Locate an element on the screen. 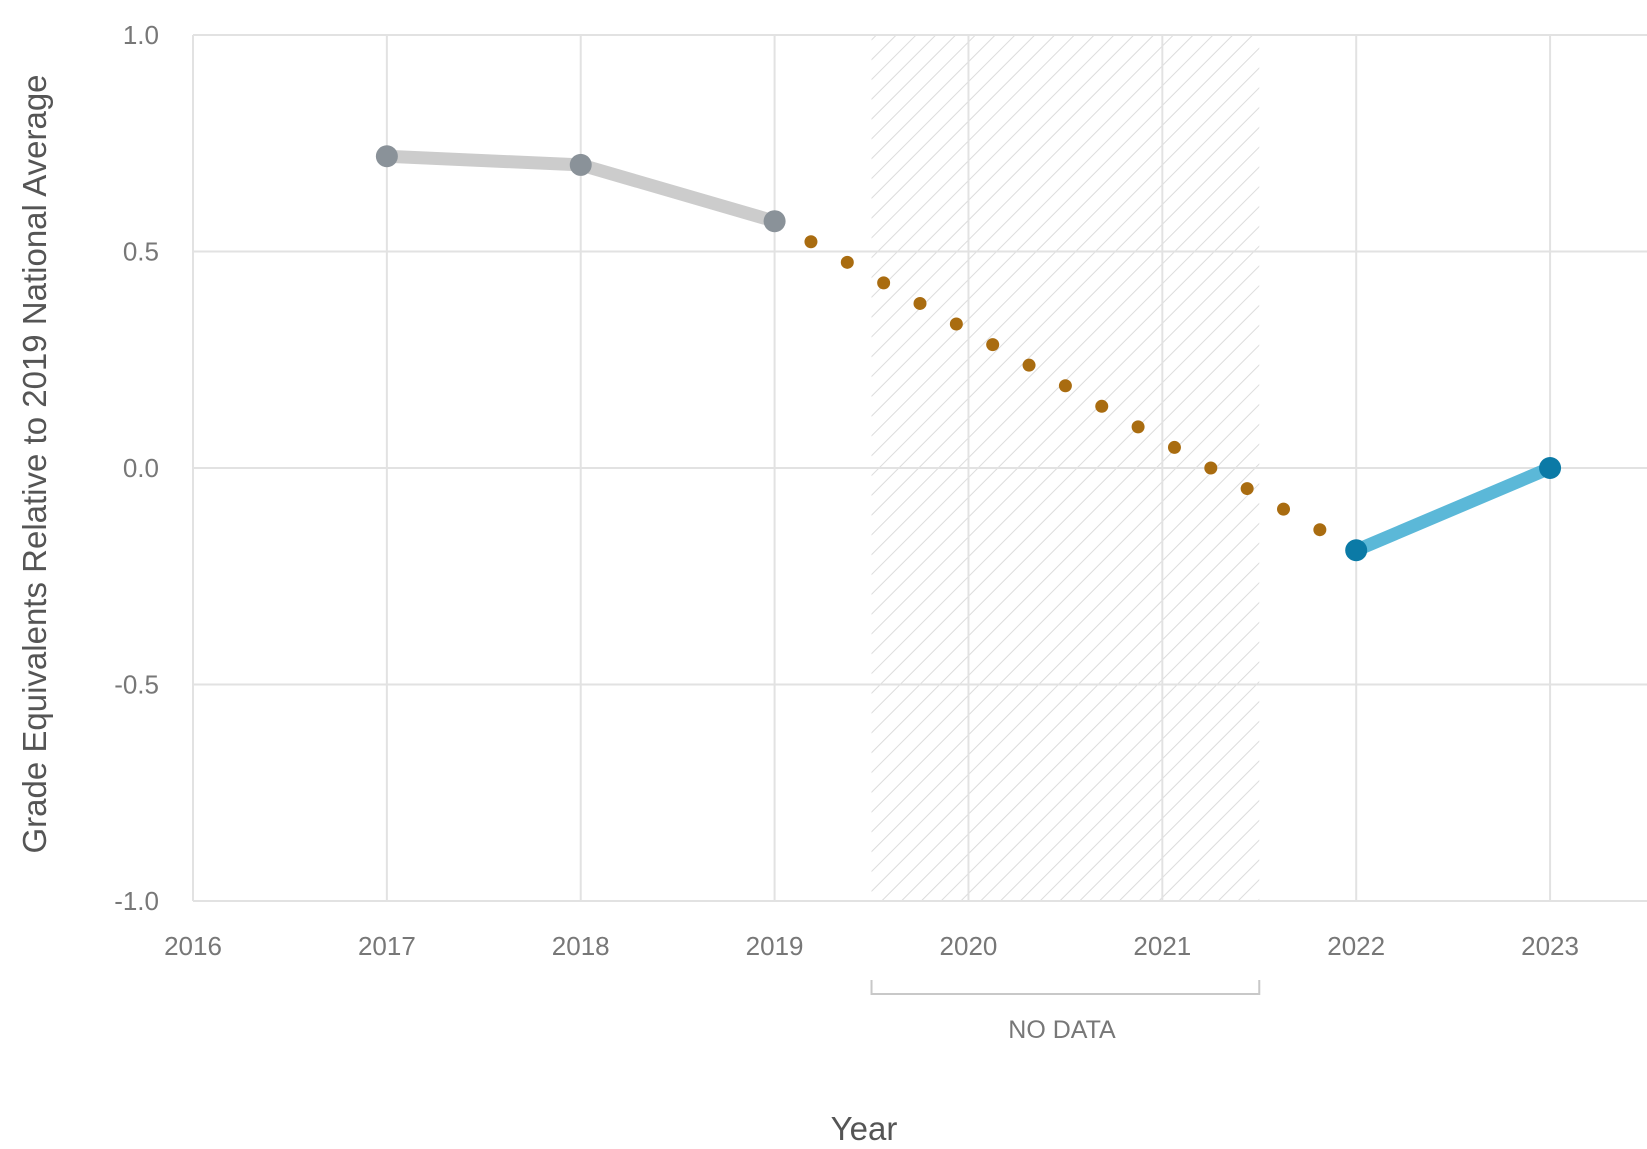 The width and height of the screenshot is (1647, 1149). no-data-bracket is located at coordinates (1065, 987).